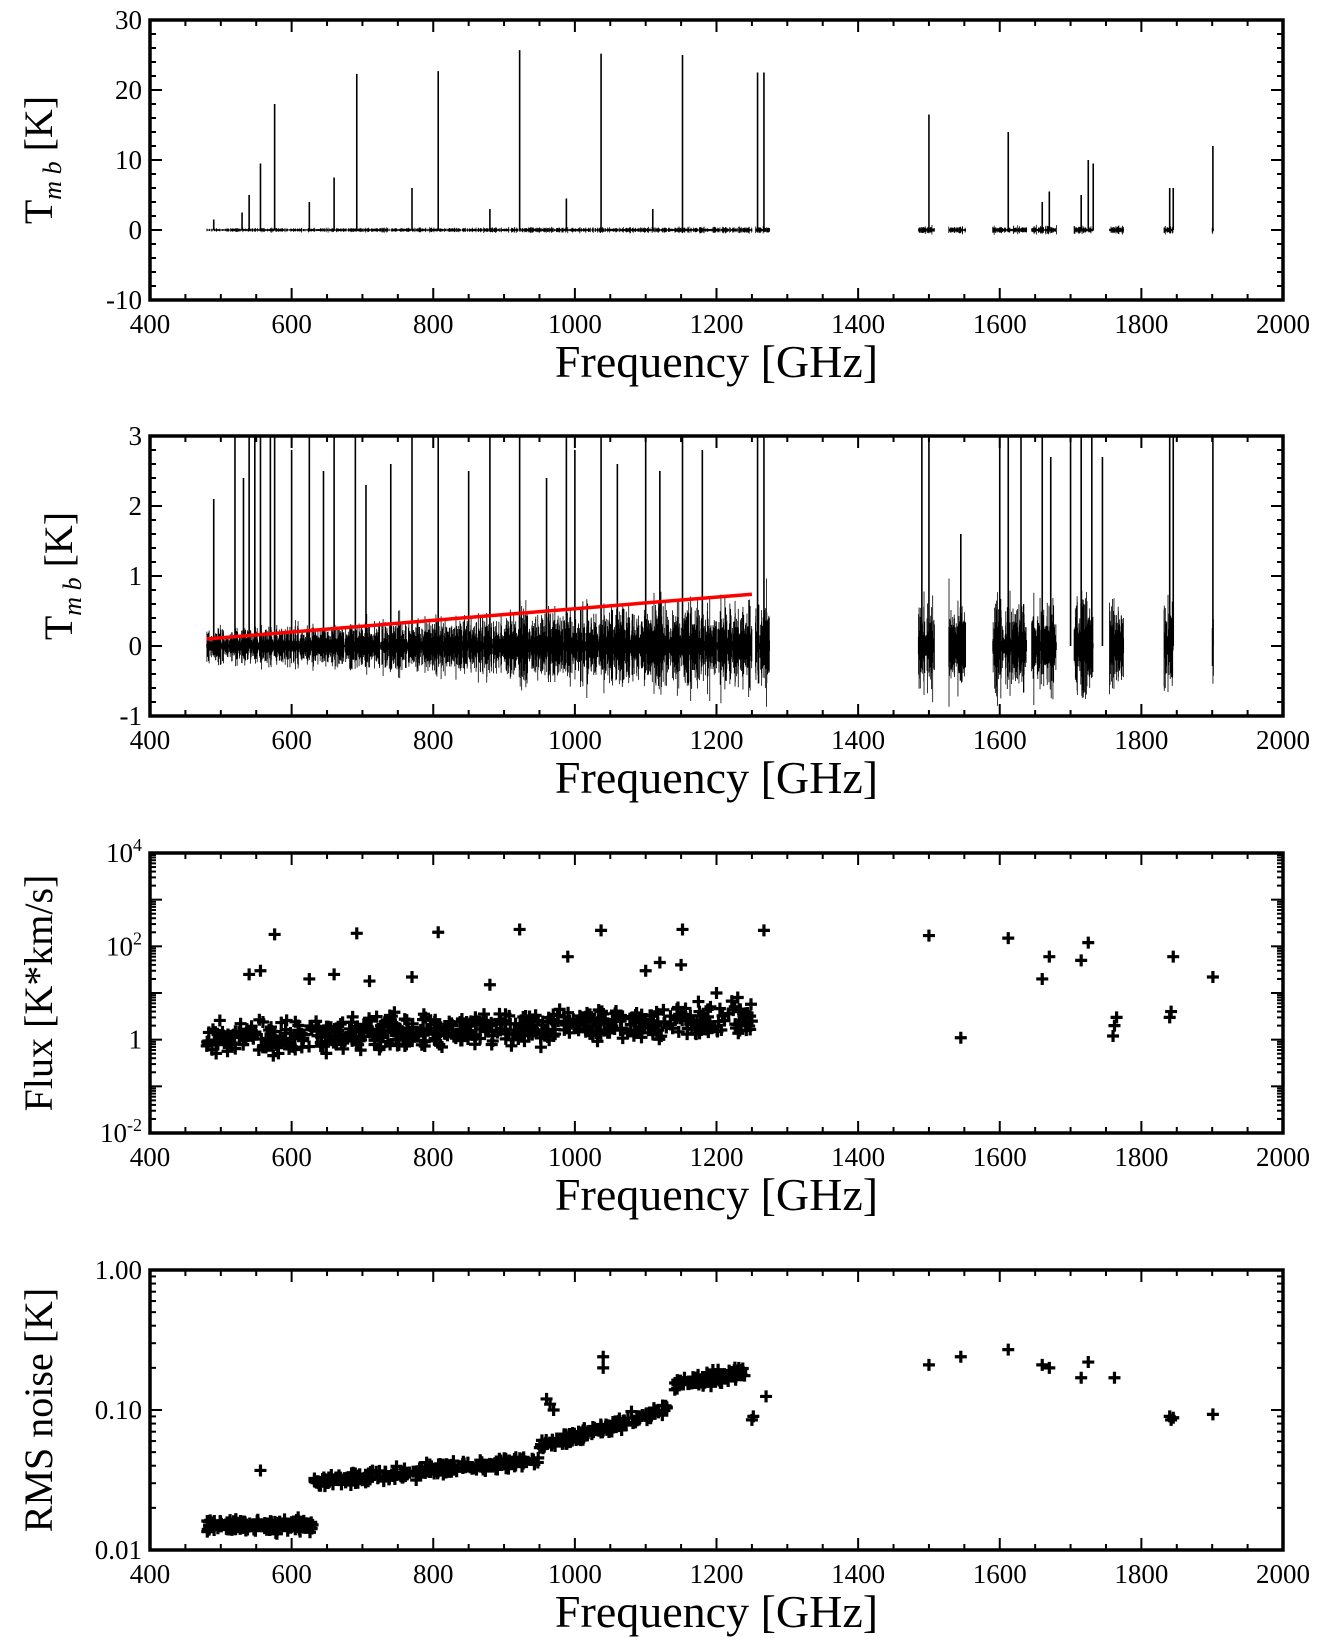 This screenshot has height=1649, width=1336. What do you see at coordinates (38, 993) in the screenshot?
I see `y-axis-label: Flux [K*km/s]` at bounding box center [38, 993].